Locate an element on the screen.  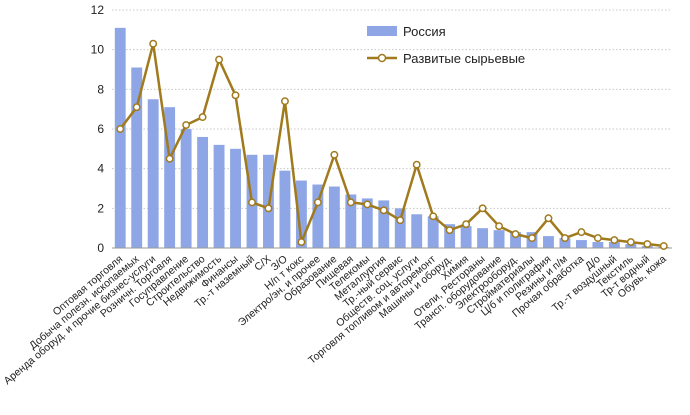
y-tick-label: 0 is located at coordinates (100, 248).